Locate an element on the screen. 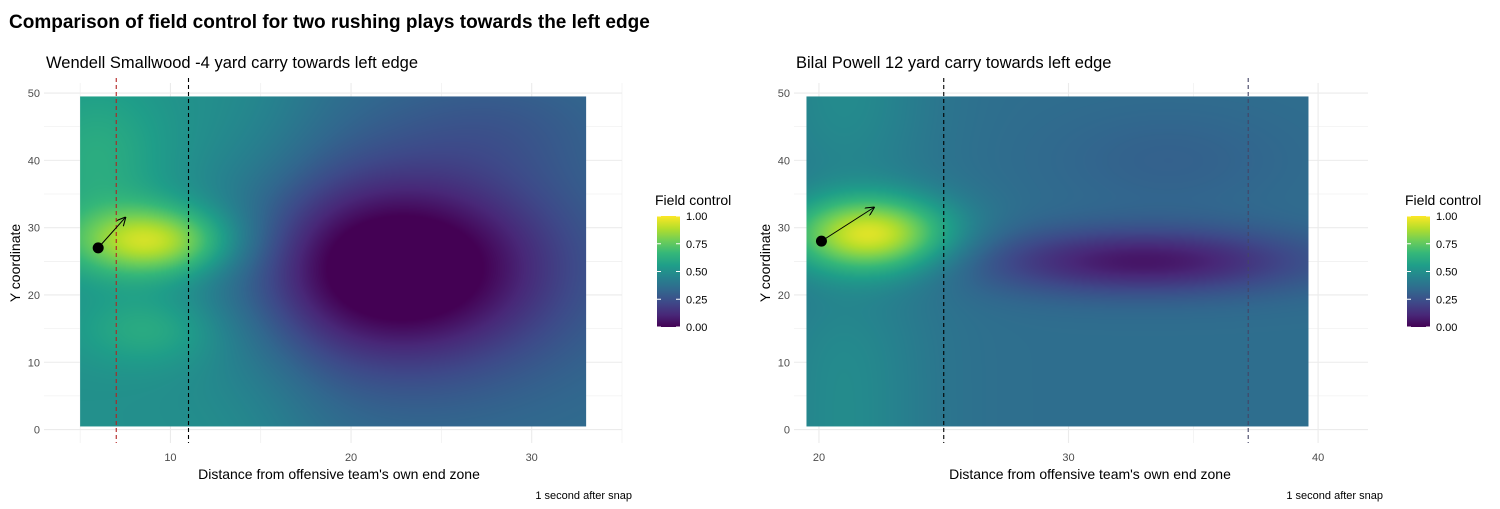 This screenshot has height=509, width=1500. right-legend-title: Field control is located at coordinates (1443, 200).